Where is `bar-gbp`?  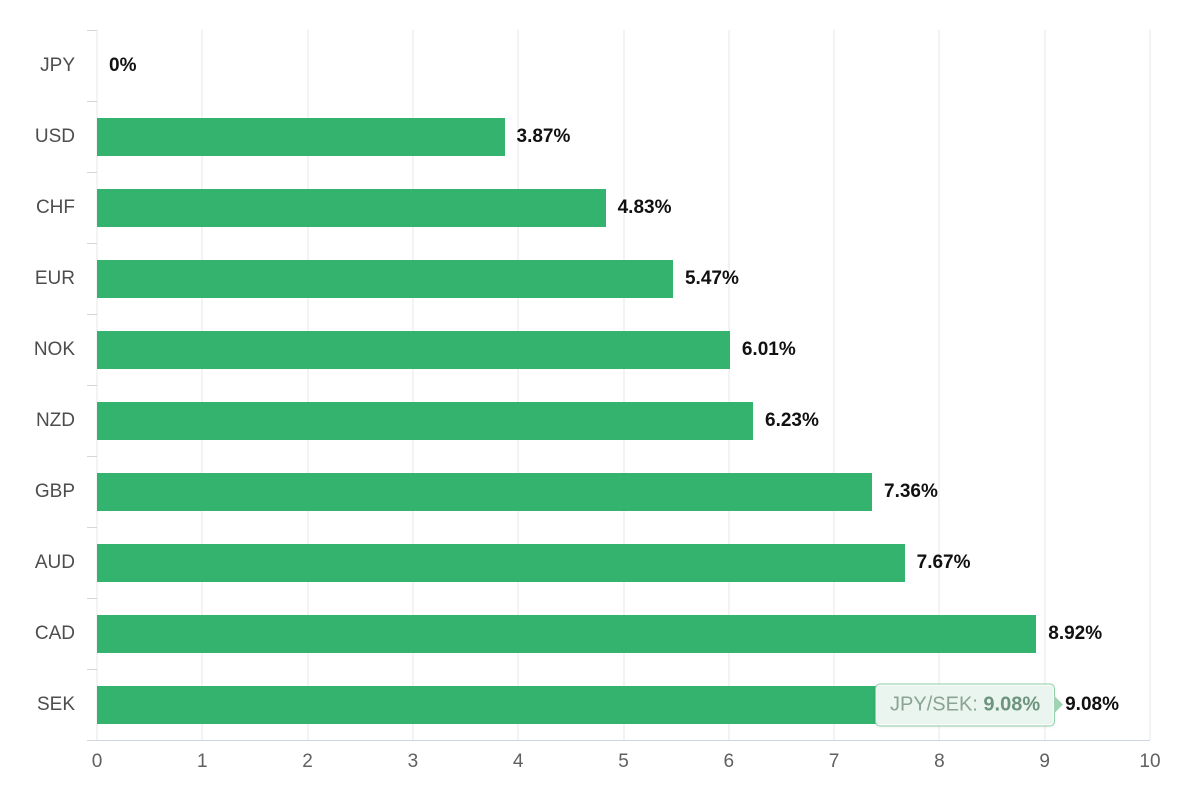 bar-gbp is located at coordinates (484, 491).